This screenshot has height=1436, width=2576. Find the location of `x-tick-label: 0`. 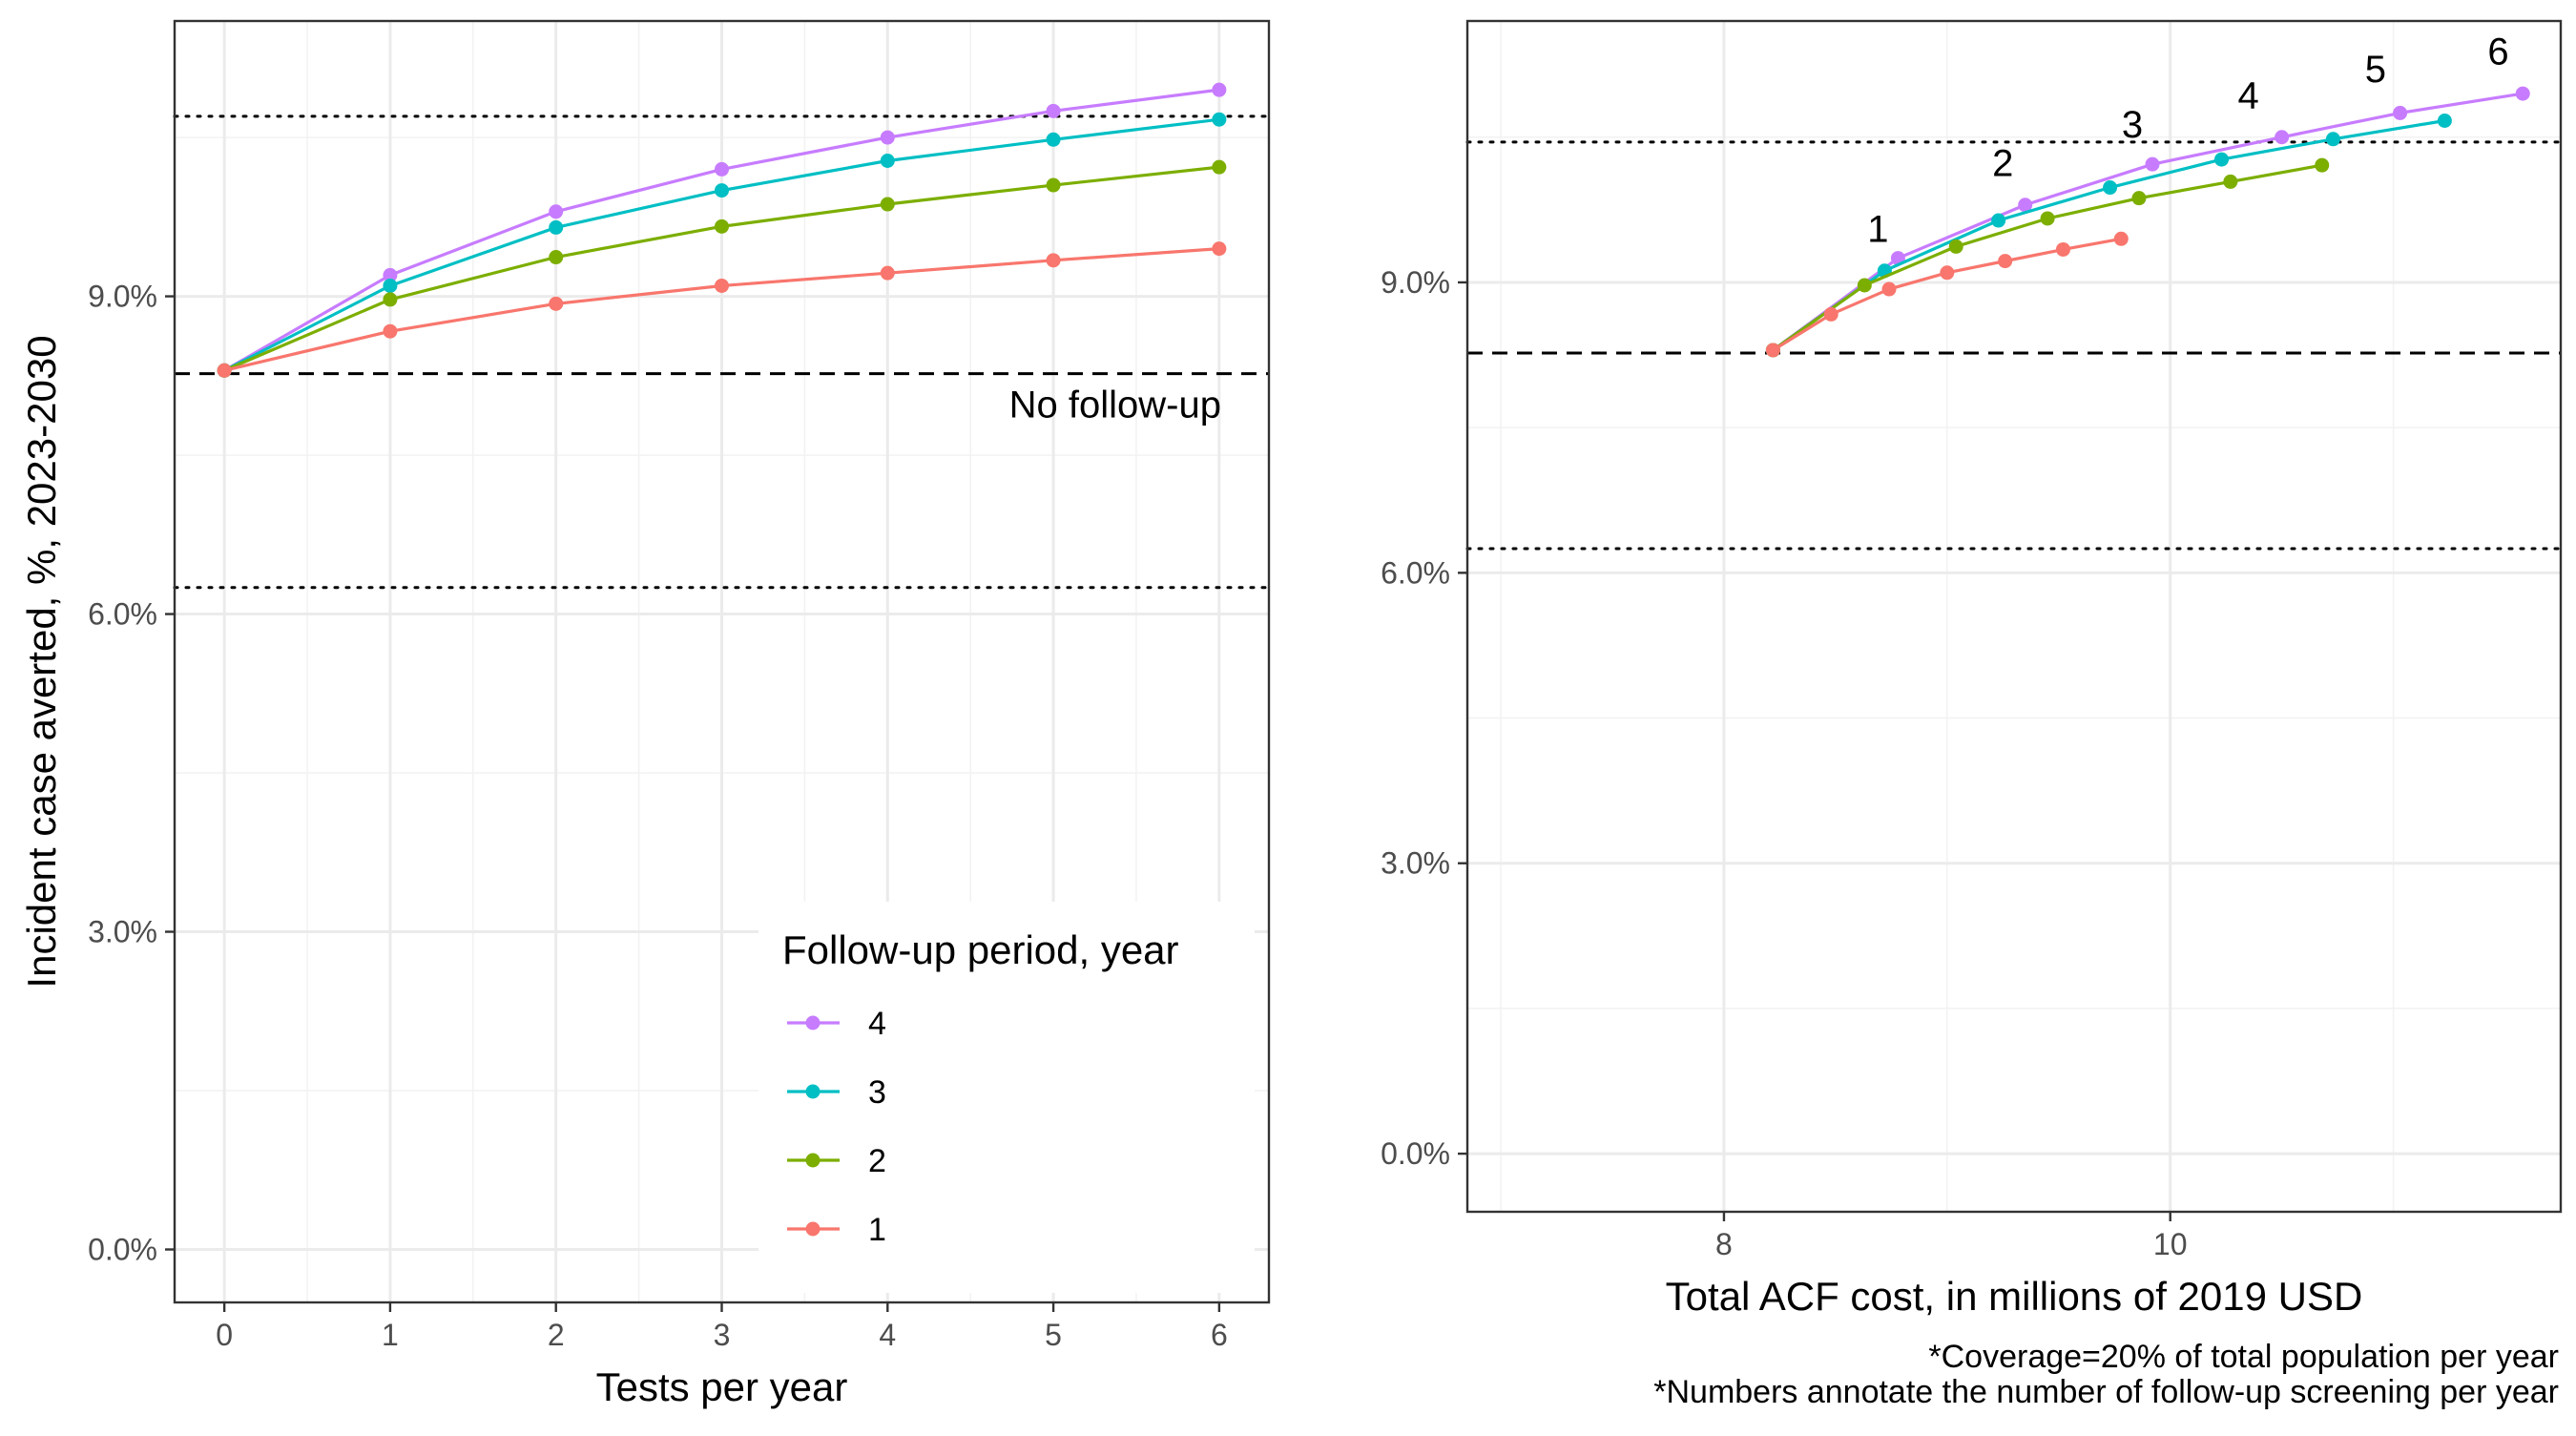

x-tick-label: 0 is located at coordinates (224, 1335).